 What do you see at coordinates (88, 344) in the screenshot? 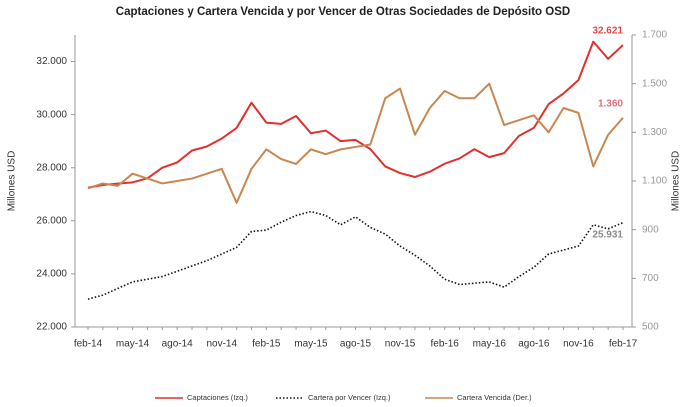
I see `x-tick-label: feb-14` at bounding box center [88, 344].